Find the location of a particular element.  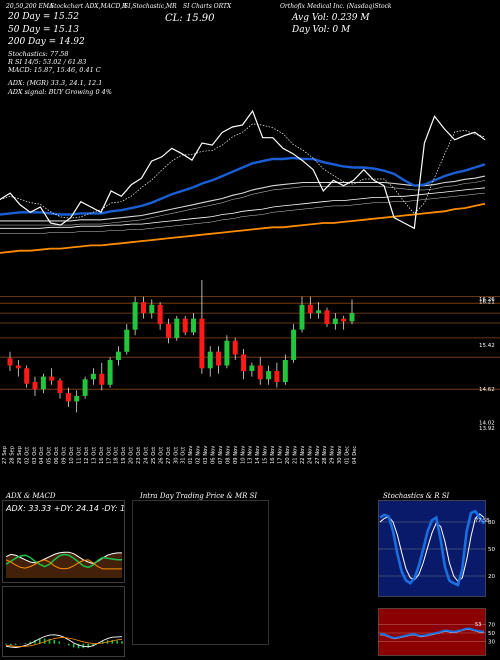

rsi-panel-bg is located at coordinates (432, 632).